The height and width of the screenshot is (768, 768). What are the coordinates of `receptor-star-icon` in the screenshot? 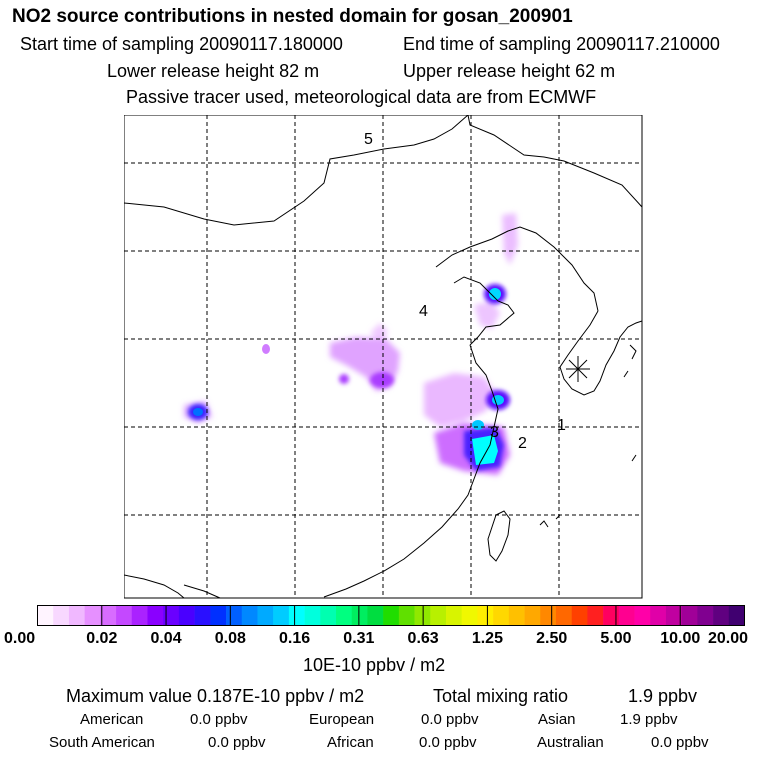 It's located at (578, 369).